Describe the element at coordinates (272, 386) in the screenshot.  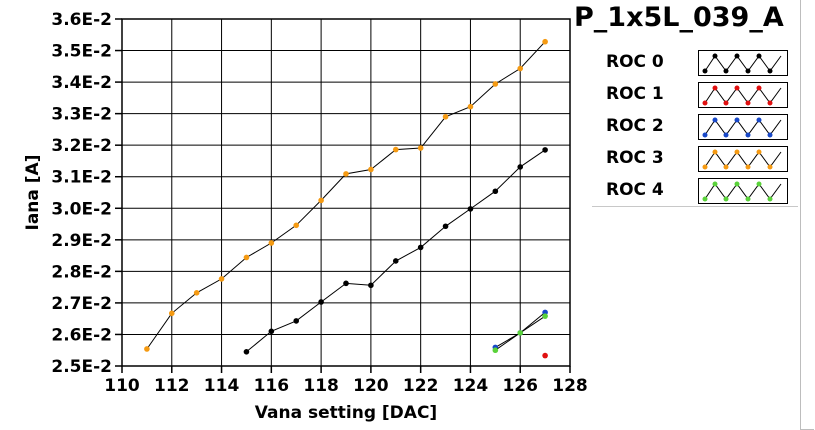
I see `x-tick-label: 116` at that location.